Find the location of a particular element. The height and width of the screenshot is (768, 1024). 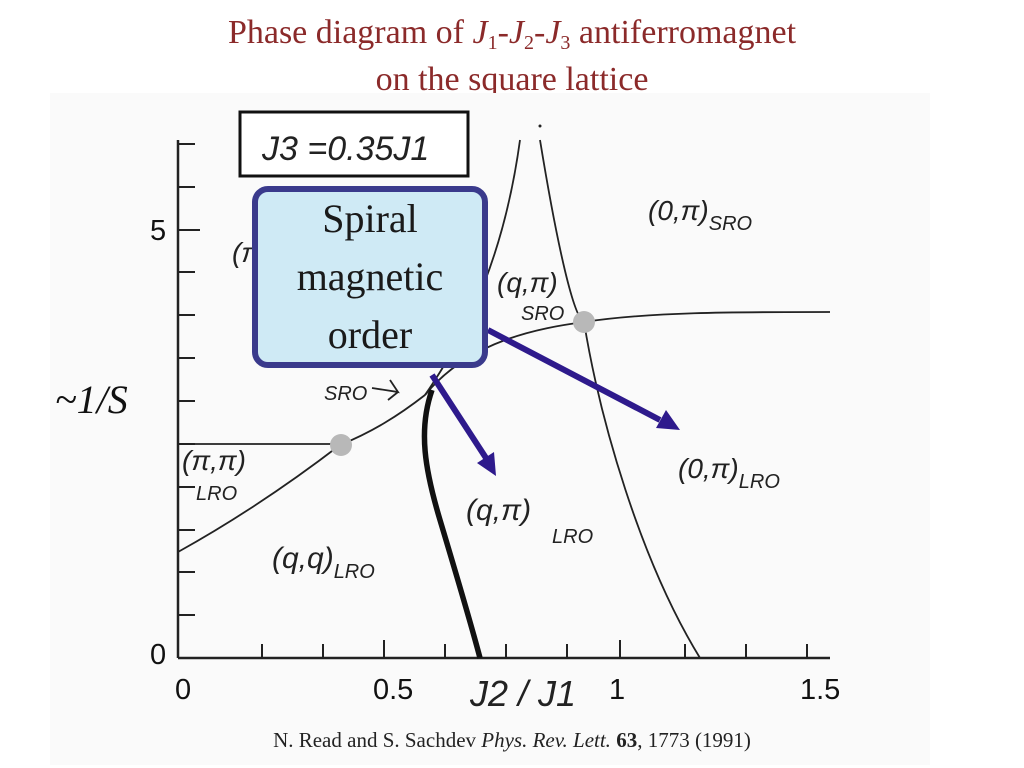

title-j2: J is located at coordinates (516, 32).